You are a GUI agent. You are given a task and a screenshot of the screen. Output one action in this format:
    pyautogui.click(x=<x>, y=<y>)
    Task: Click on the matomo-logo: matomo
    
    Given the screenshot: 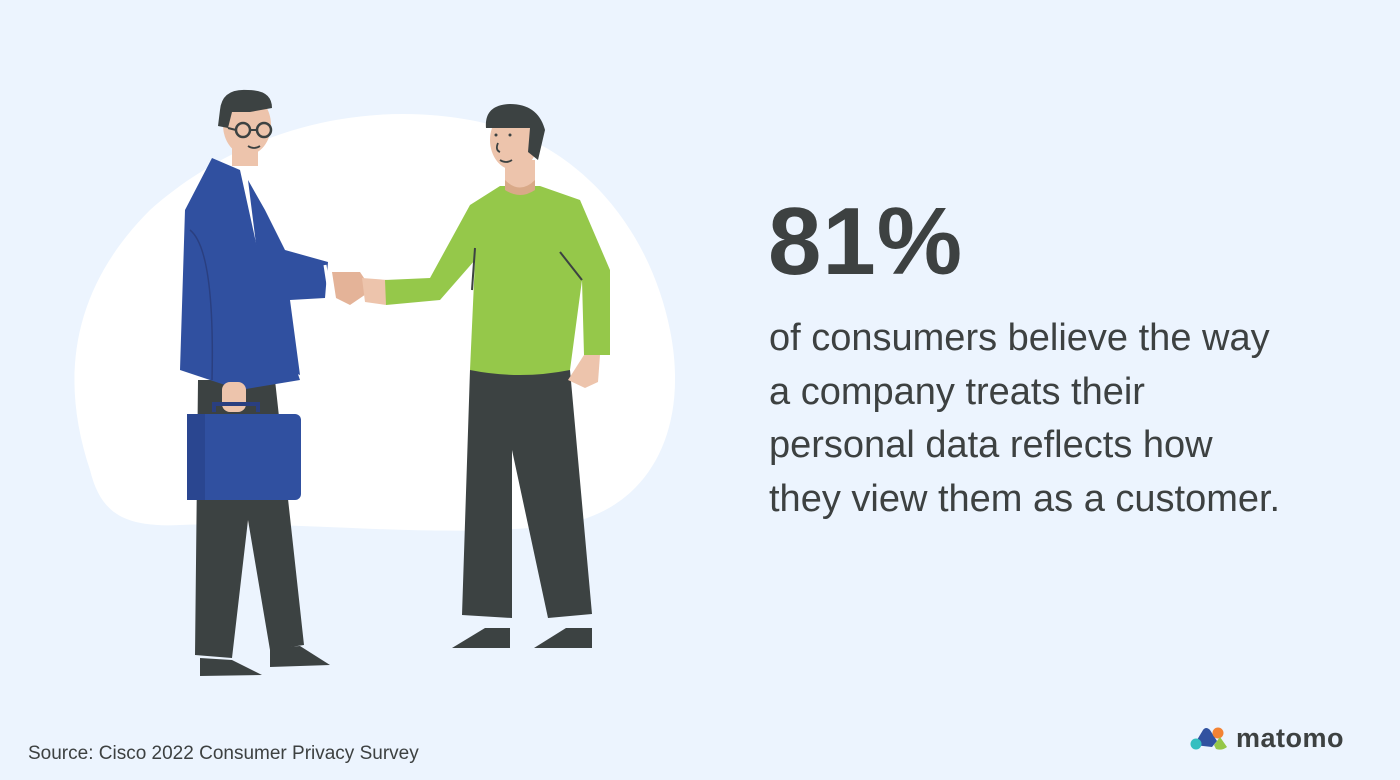 What is the action you would take?
    pyautogui.click(x=1267, y=738)
    